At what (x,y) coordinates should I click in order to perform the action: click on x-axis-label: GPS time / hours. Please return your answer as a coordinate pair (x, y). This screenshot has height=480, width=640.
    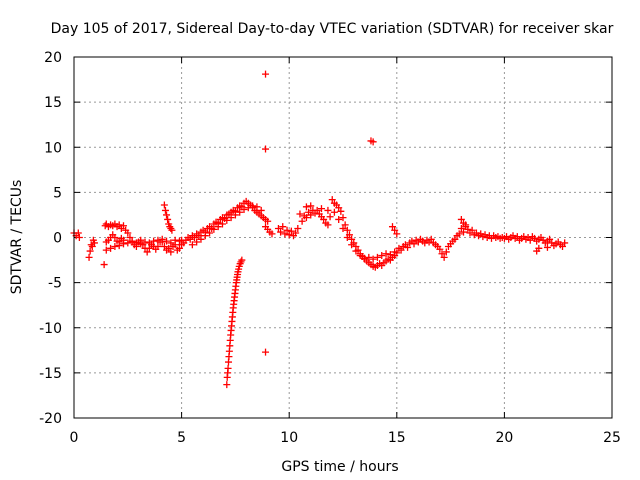
    Looking at the image, I should click on (339, 467).